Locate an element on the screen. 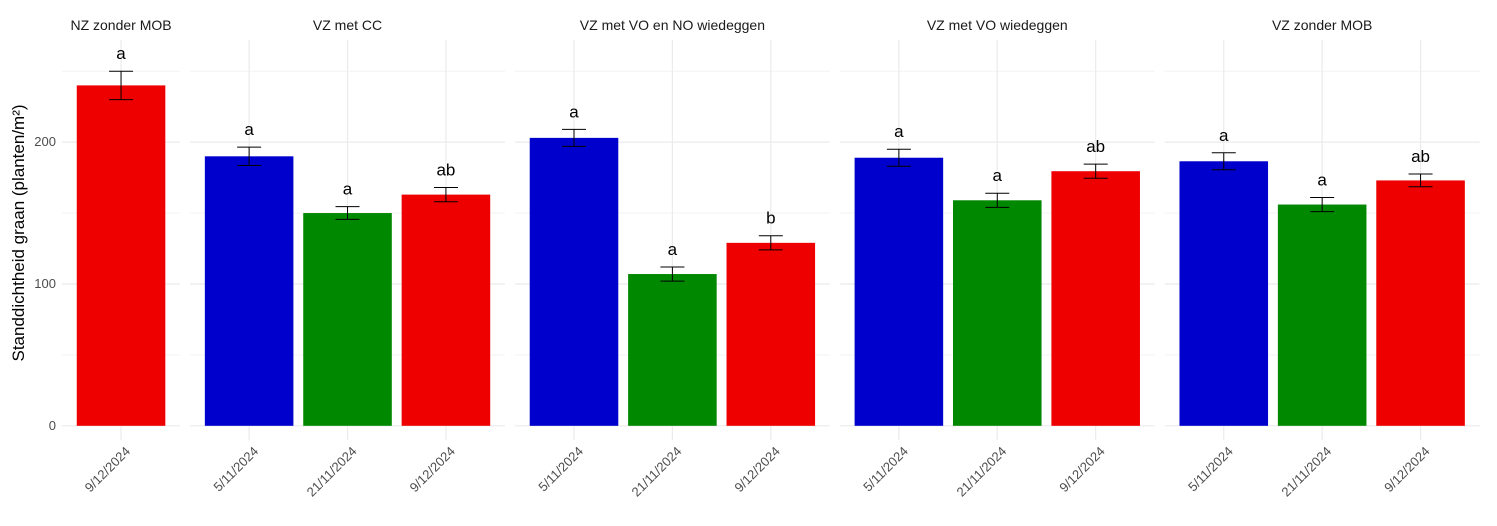 The height and width of the screenshot is (526, 1497). panel-title: VZ met CC is located at coordinates (347, 25).